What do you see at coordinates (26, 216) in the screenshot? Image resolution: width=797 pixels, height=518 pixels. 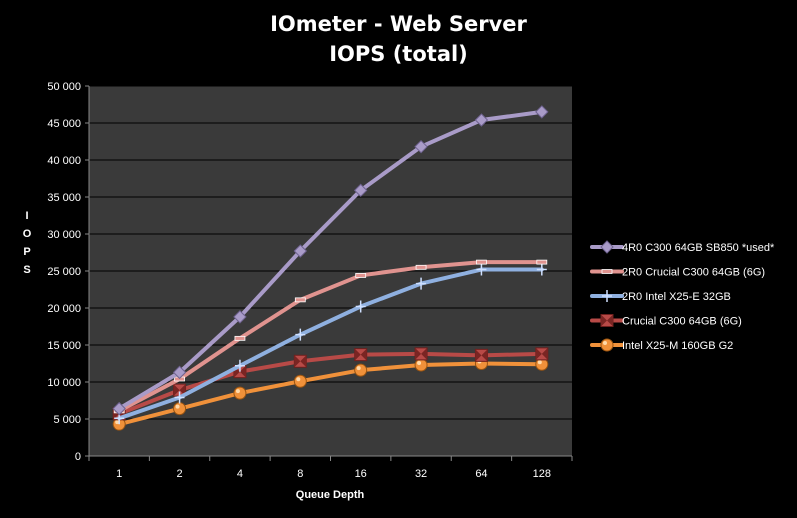 I see `y-axis-label-letter: I` at bounding box center [26, 216].